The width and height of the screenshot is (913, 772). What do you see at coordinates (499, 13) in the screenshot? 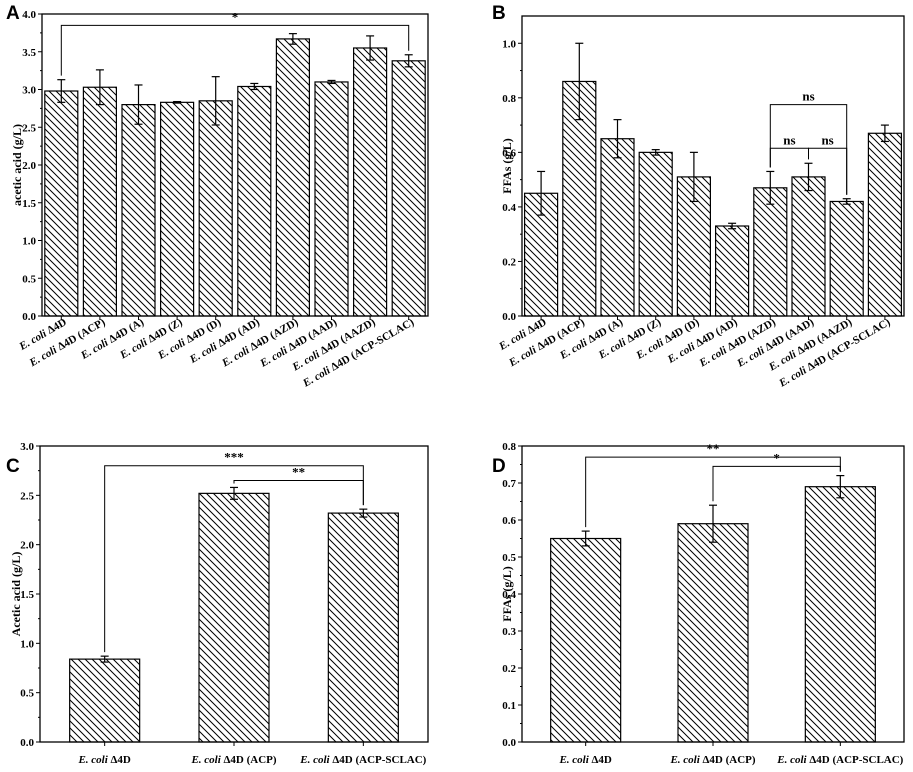
I see `panel-letter: B` at bounding box center [499, 13].